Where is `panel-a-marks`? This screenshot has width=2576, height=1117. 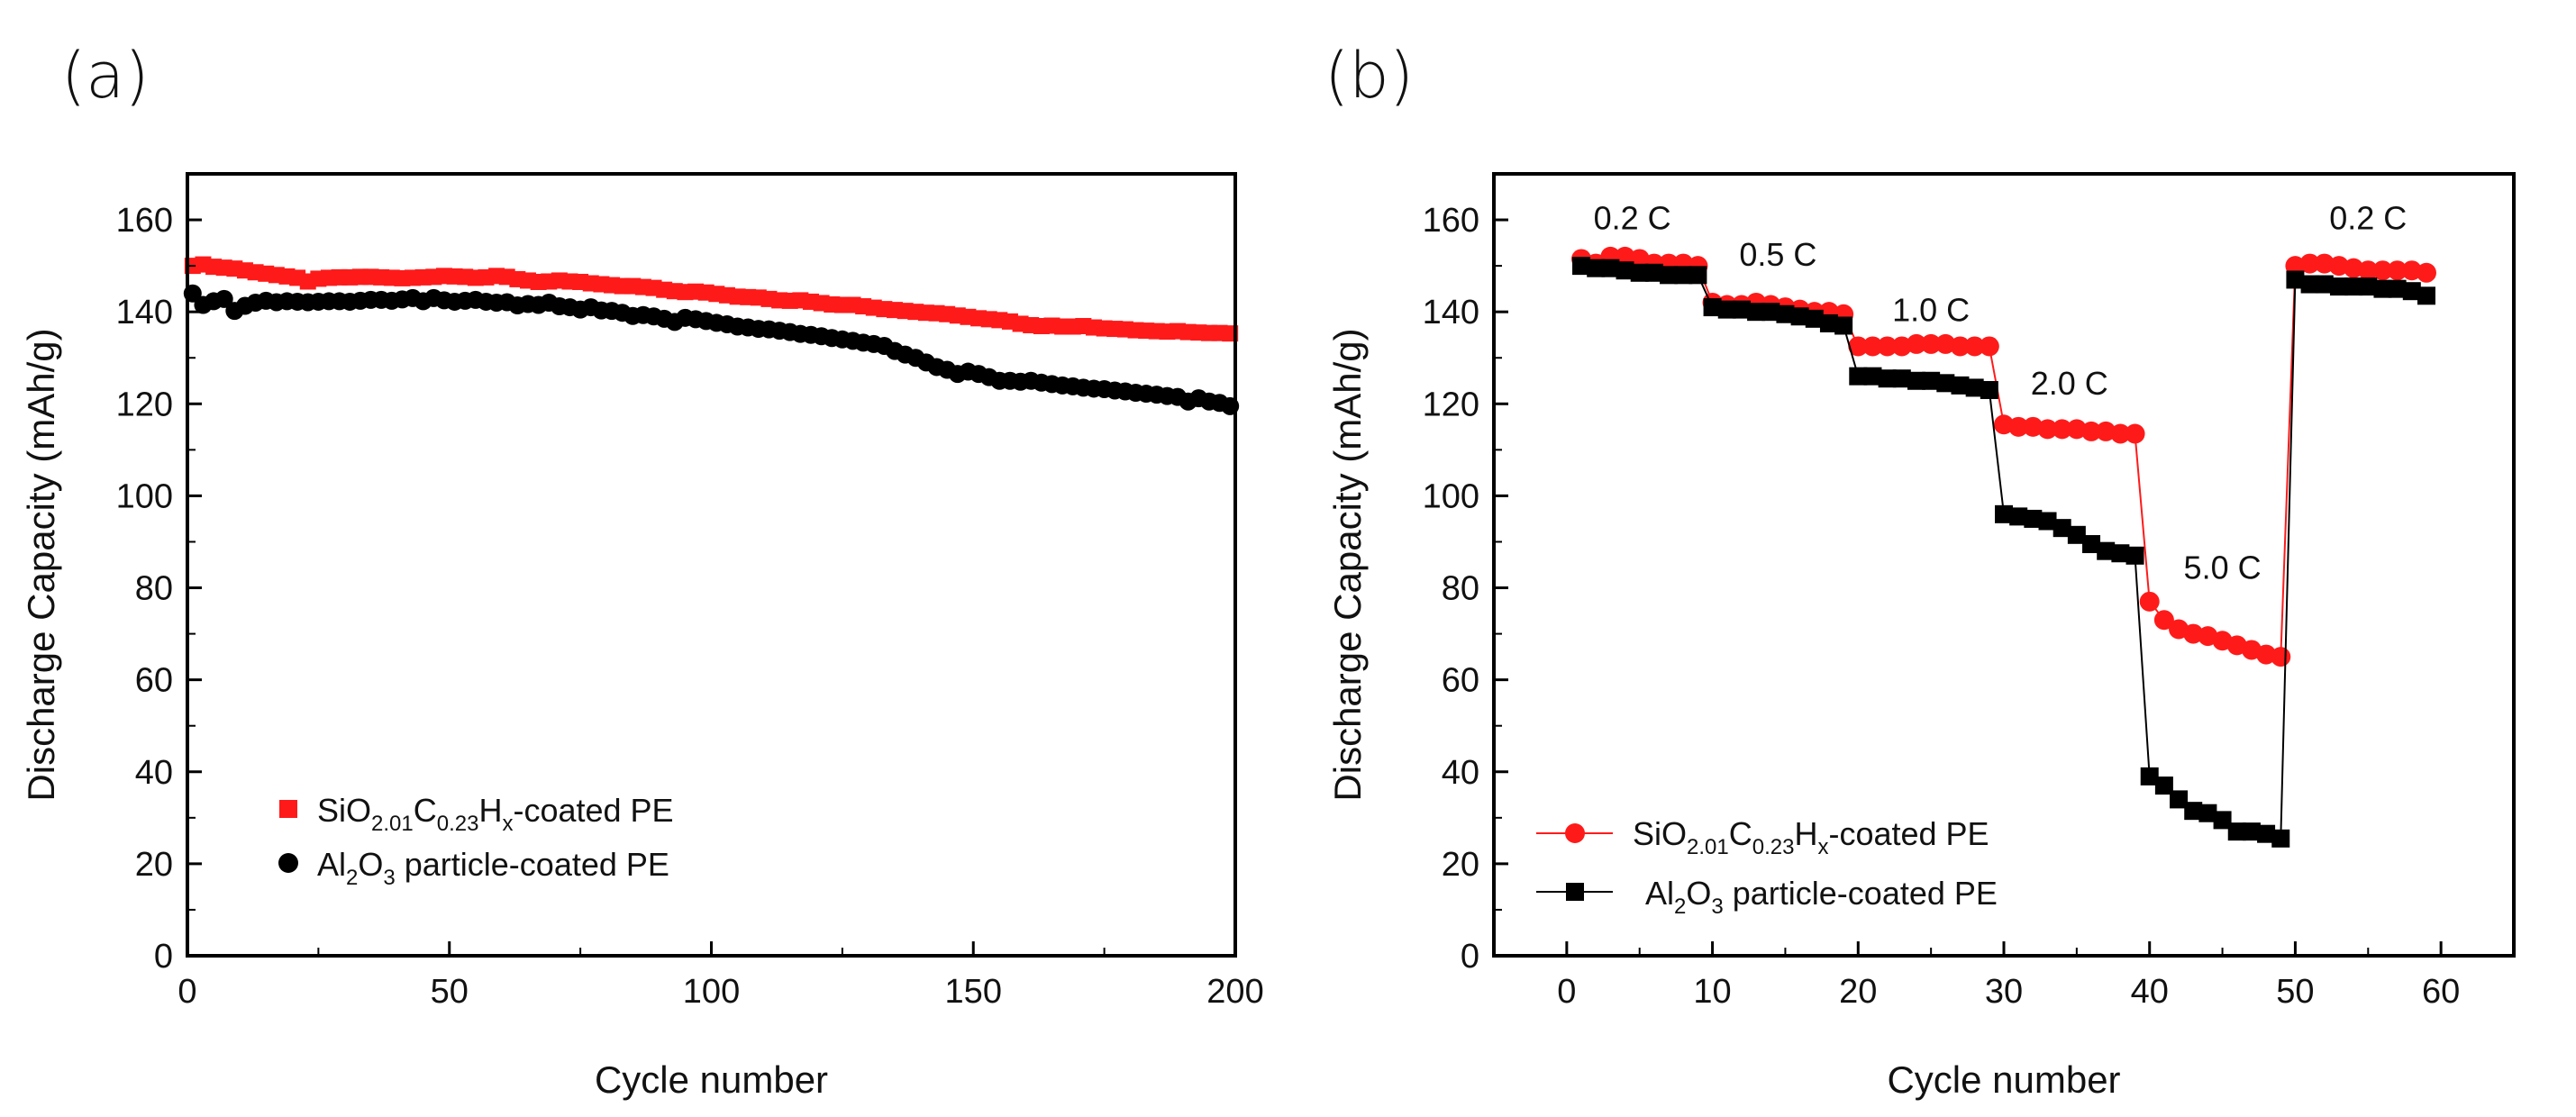 panel-a-marks is located at coordinates (711, 335).